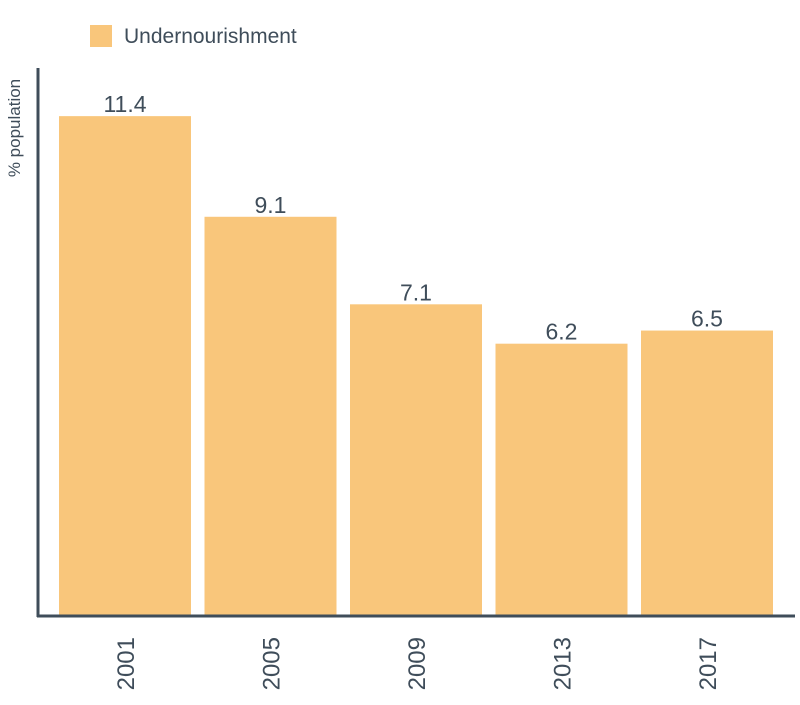  I want to click on value-label: 6.5, so click(707, 319).